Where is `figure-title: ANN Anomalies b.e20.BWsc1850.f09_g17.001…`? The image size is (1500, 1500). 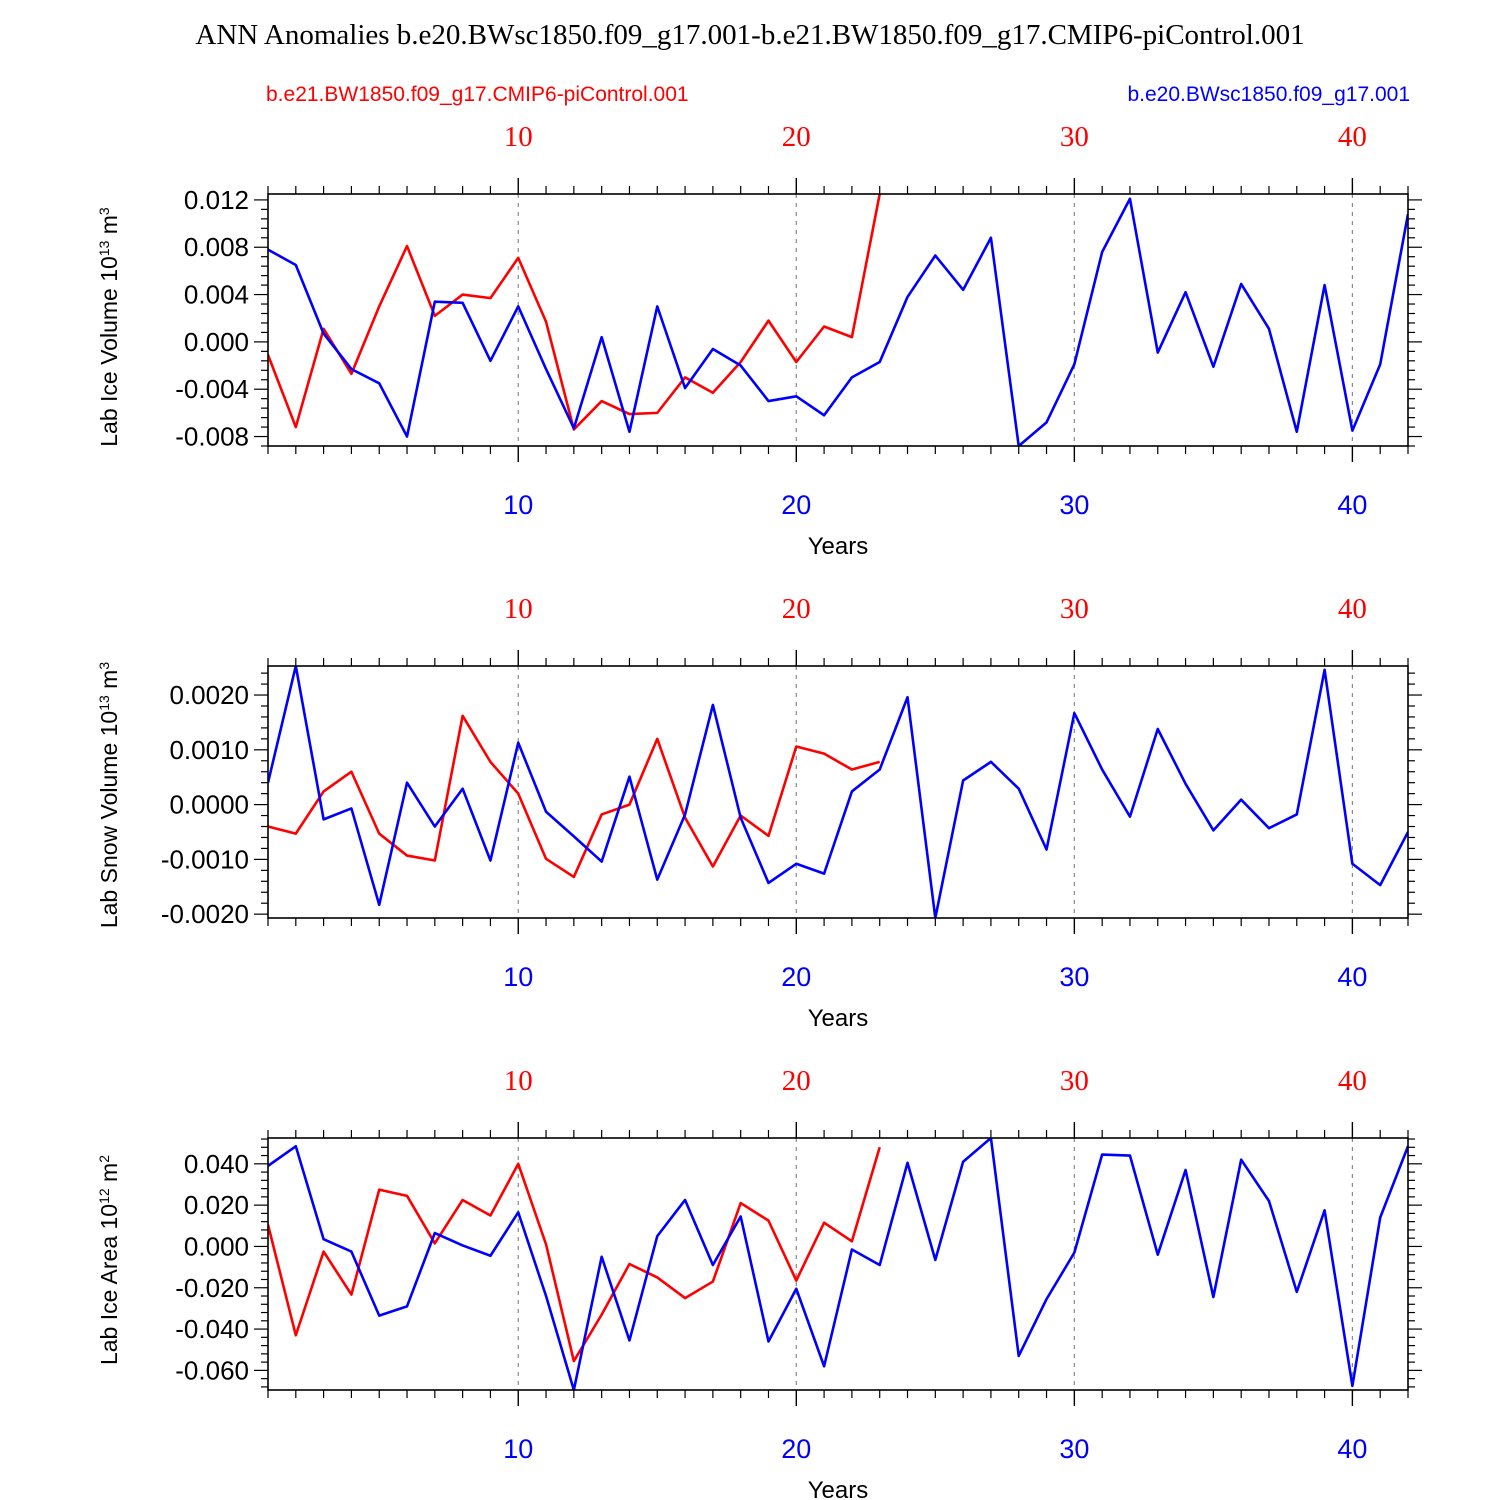 figure-title: ANN Anomalies b.e20.BWsc1850.f09_g17.001… is located at coordinates (749, 35).